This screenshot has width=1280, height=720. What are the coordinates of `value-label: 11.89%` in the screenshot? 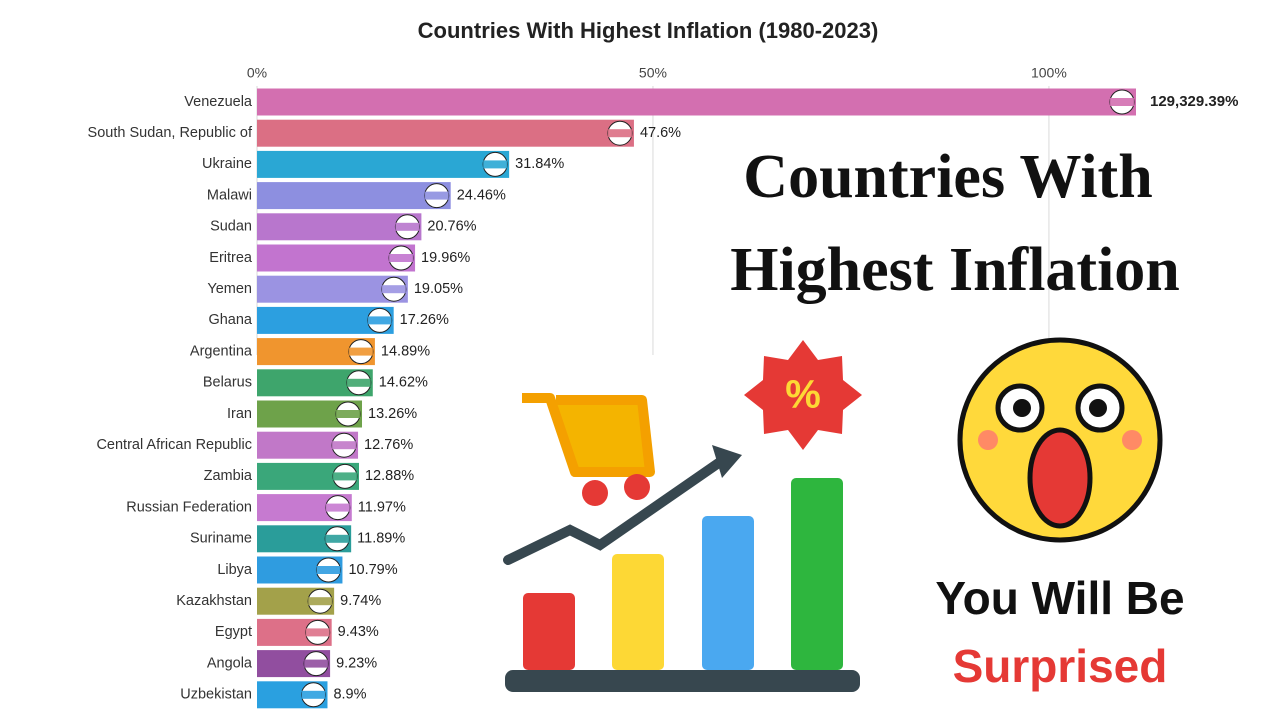 It's located at (381, 539).